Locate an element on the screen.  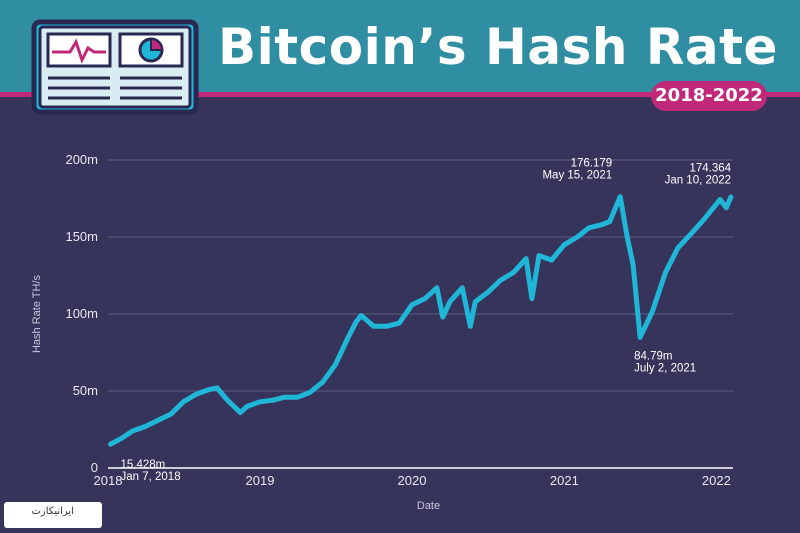
x-tick-label: 2019 is located at coordinates (260, 480).